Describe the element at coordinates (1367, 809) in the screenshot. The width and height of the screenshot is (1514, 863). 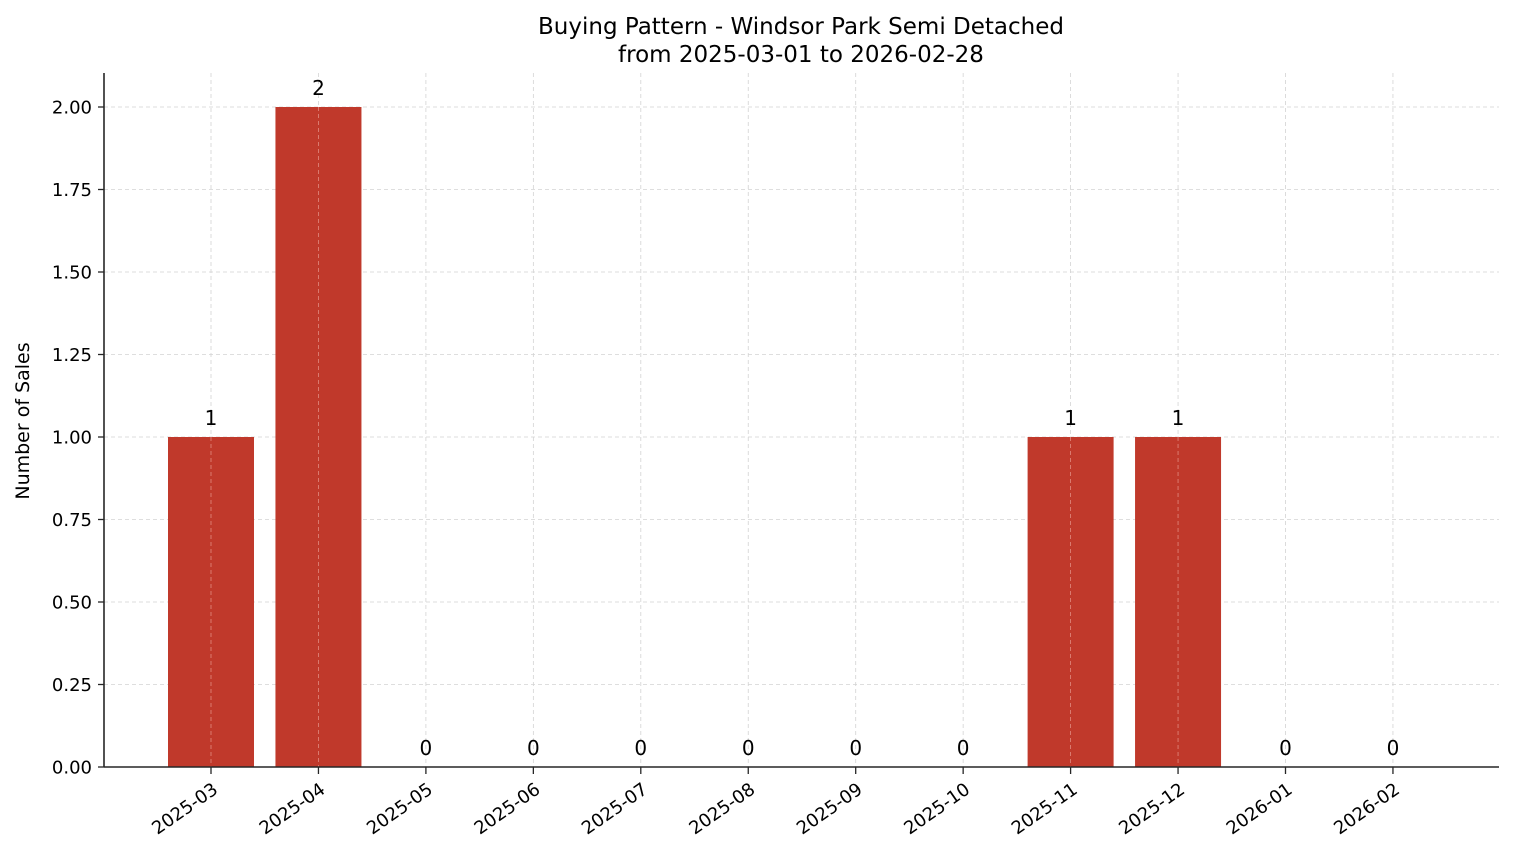
I see `x-tick-label: 2026-02` at that location.